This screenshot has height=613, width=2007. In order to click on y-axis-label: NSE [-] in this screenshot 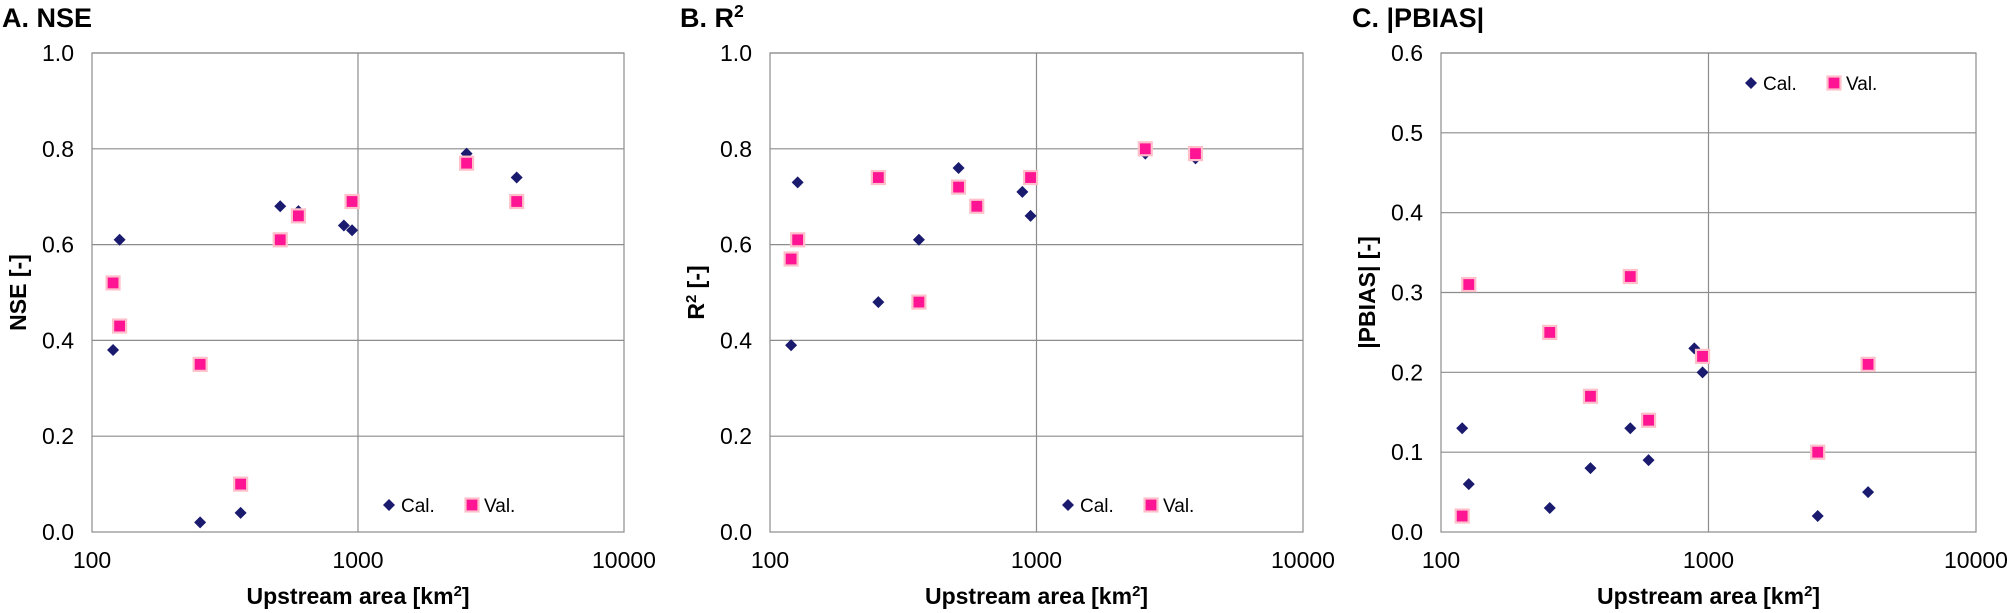, I will do `click(18, 292)`.